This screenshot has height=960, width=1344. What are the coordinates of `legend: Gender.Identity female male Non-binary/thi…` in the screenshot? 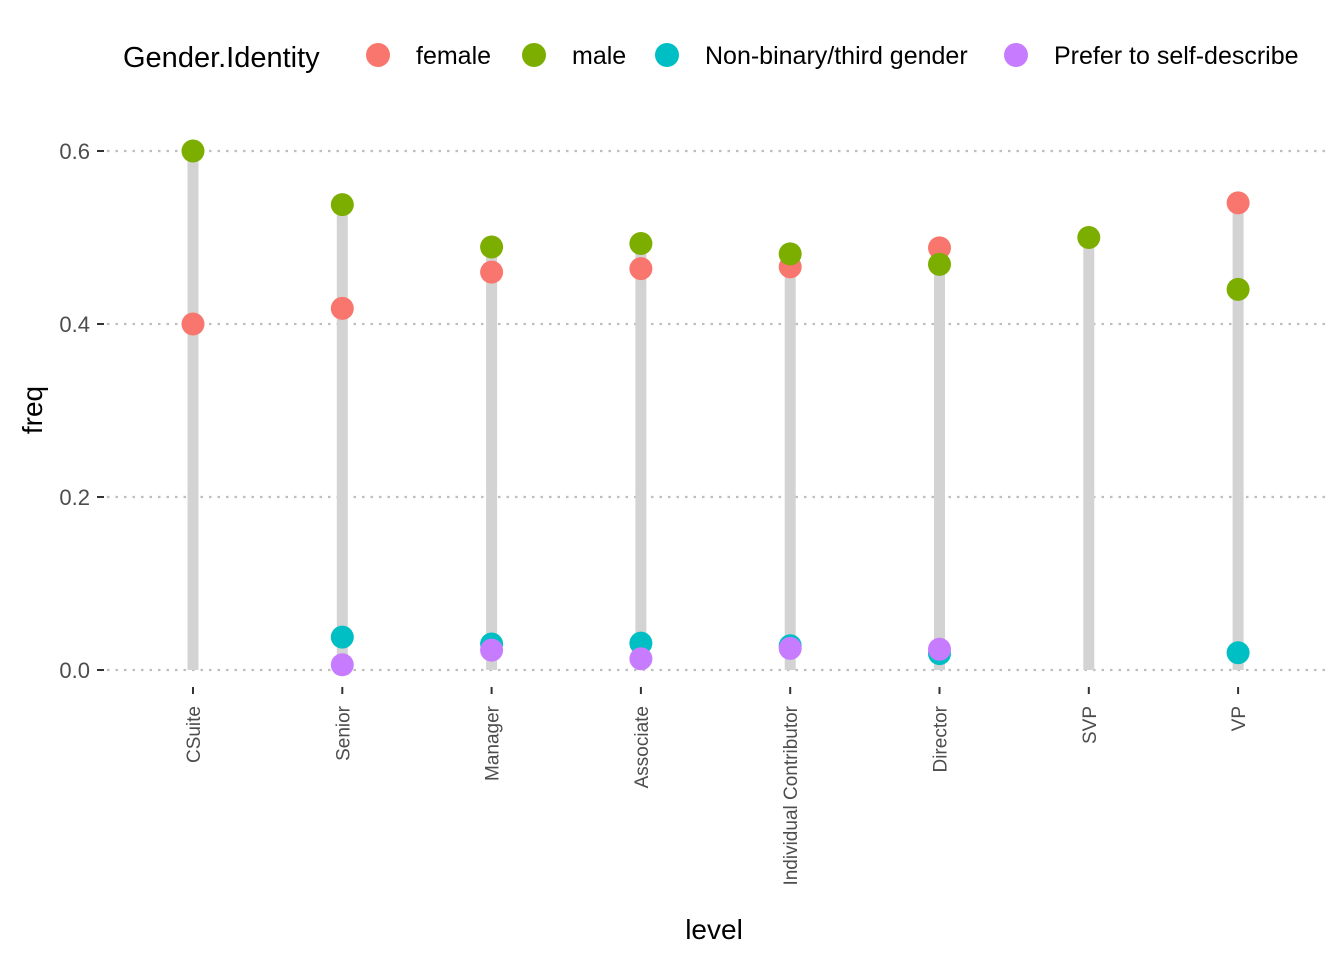 It's located at (711, 58).